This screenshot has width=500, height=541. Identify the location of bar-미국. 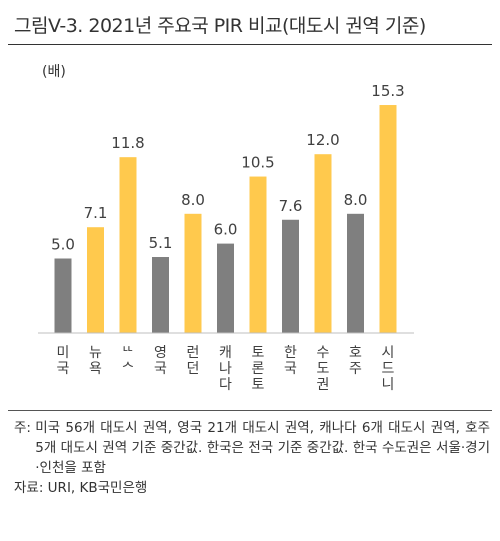
(63, 295).